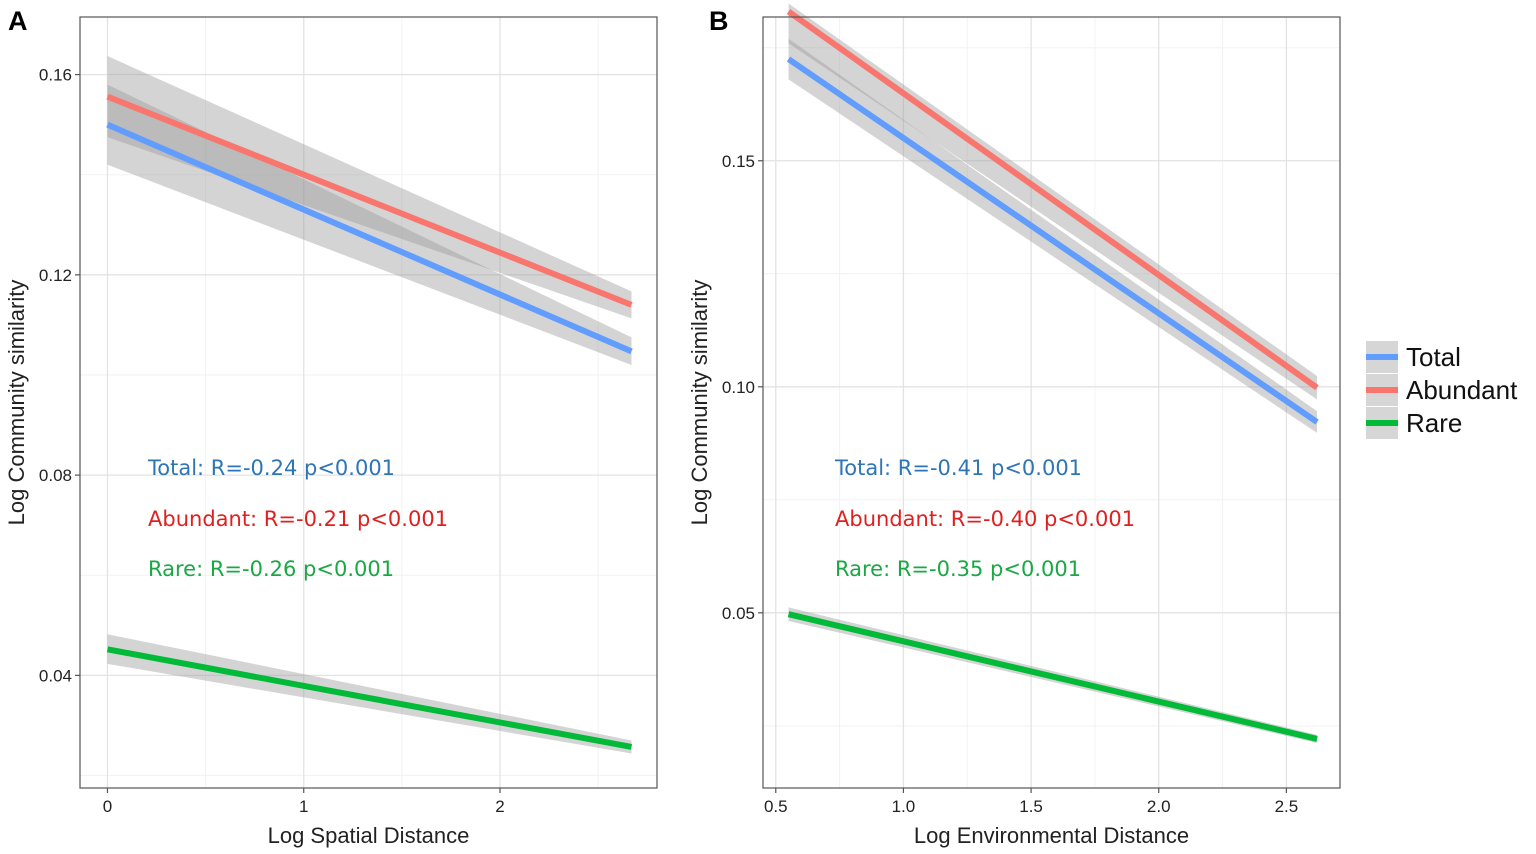 The width and height of the screenshot is (1536, 854). What do you see at coordinates (1287, 806) in the screenshot?
I see `x-tick-label: 2.5` at bounding box center [1287, 806].